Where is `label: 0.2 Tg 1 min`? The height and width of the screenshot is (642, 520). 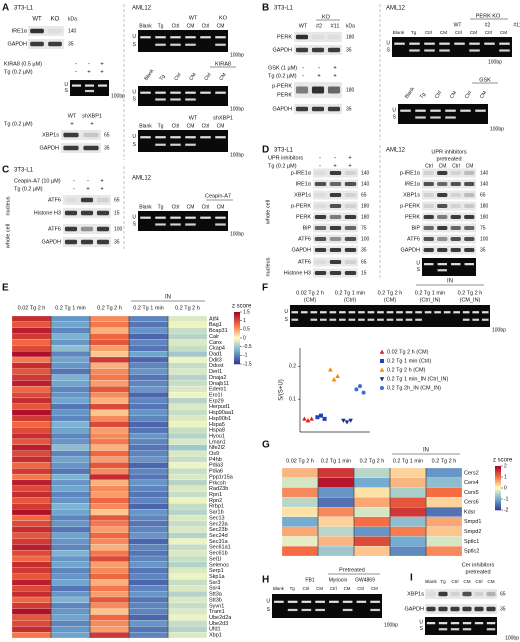 label: 0.2 Tg 1 min is located at coordinates (350, 293).